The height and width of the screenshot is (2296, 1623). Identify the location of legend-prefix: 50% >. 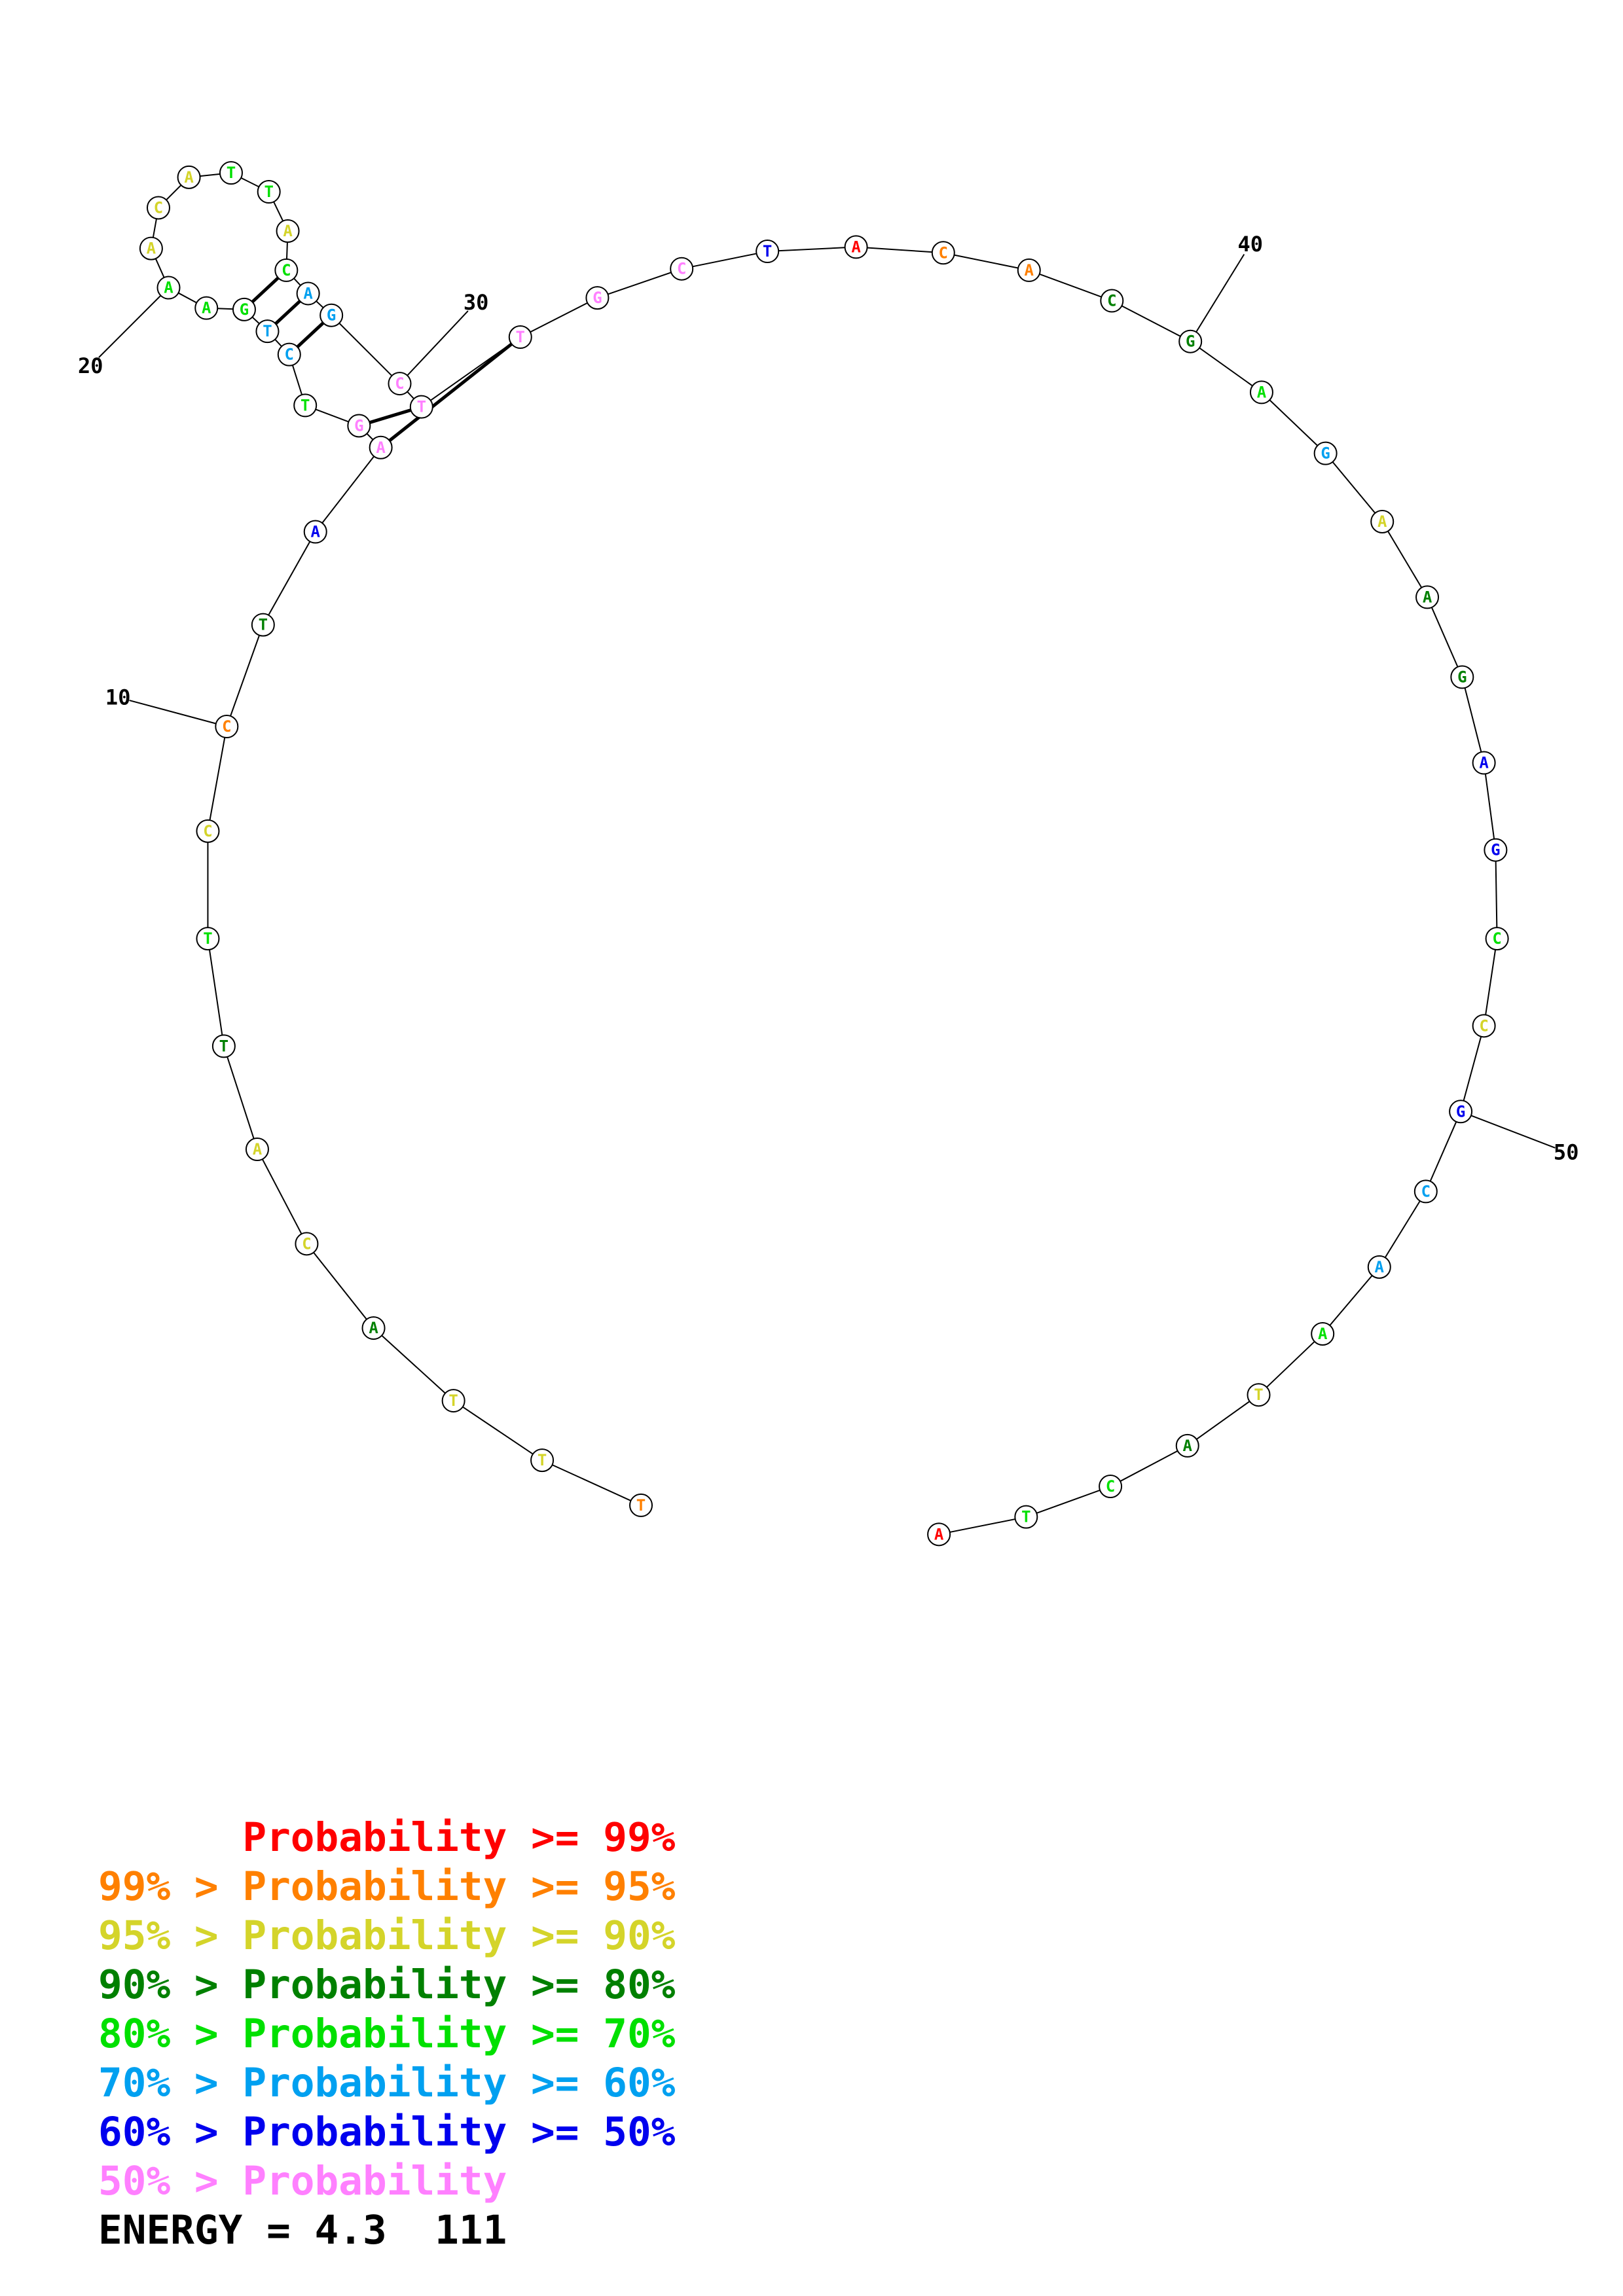
(170, 2181).